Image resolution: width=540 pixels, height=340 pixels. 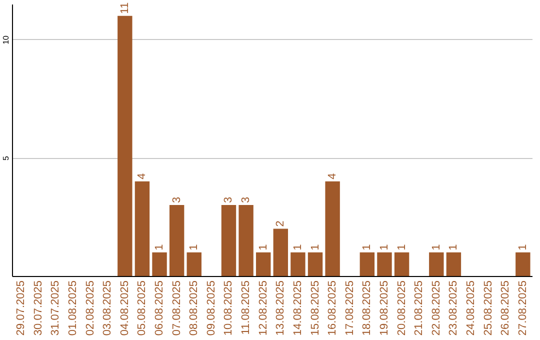 What do you see at coordinates (73, 308) in the screenshot?
I see `x-tick-label: 01.08.2025` at bounding box center [73, 308].